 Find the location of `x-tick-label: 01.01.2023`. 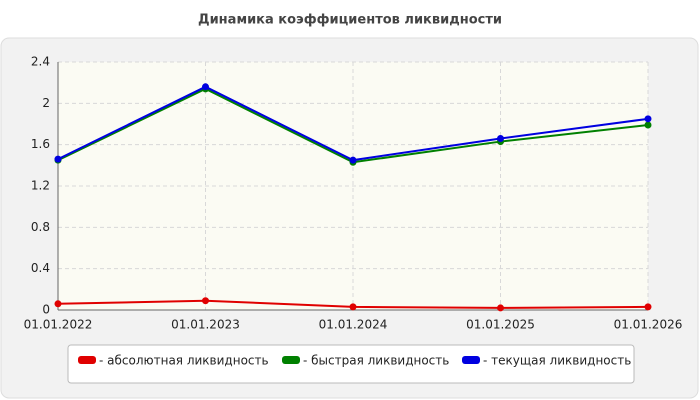

x-tick-label: 01.01.2023 is located at coordinates (205, 325).